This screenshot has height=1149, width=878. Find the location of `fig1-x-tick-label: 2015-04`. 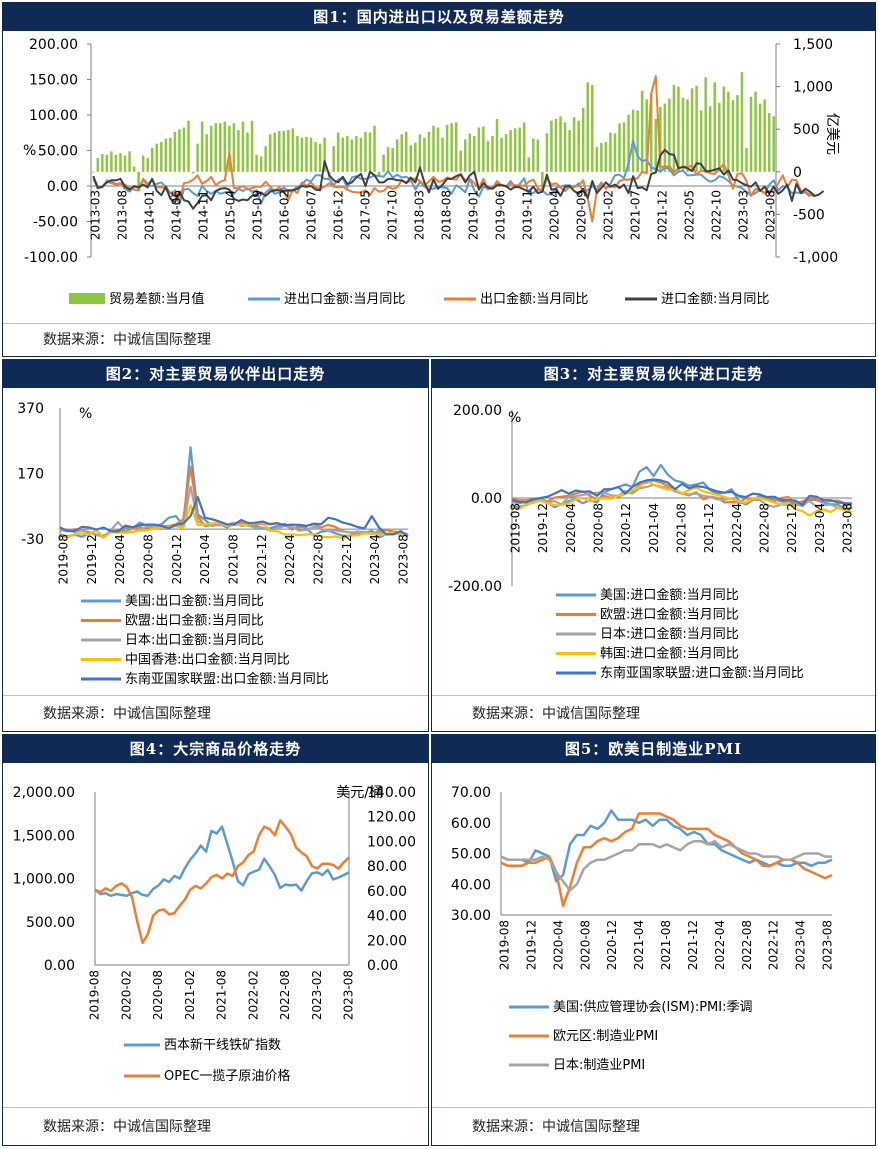

fig1-x-tick-label: 2015-04 is located at coordinates (231, 215).